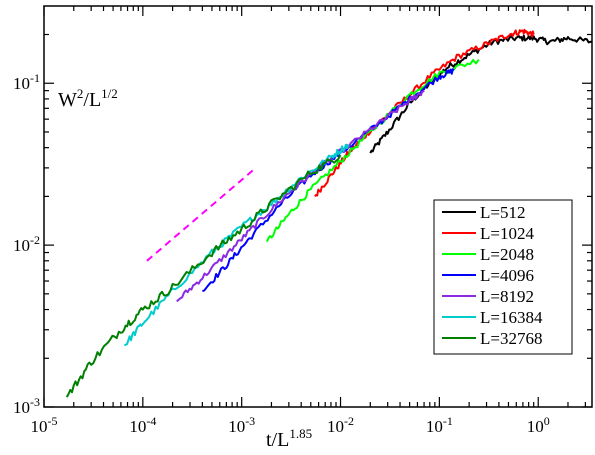 The width and height of the screenshot is (595, 455). What do you see at coordinates (277, 440) in the screenshot?
I see `x-axis-title-base: t/L` at bounding box center [277, 440].